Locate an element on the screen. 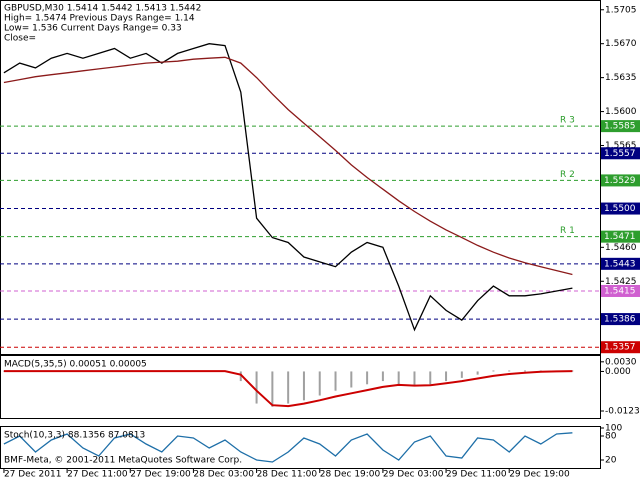 This screenshot has width=640, height=480. y-tick-label: 1.5705 is located at coordinates (621, 10).